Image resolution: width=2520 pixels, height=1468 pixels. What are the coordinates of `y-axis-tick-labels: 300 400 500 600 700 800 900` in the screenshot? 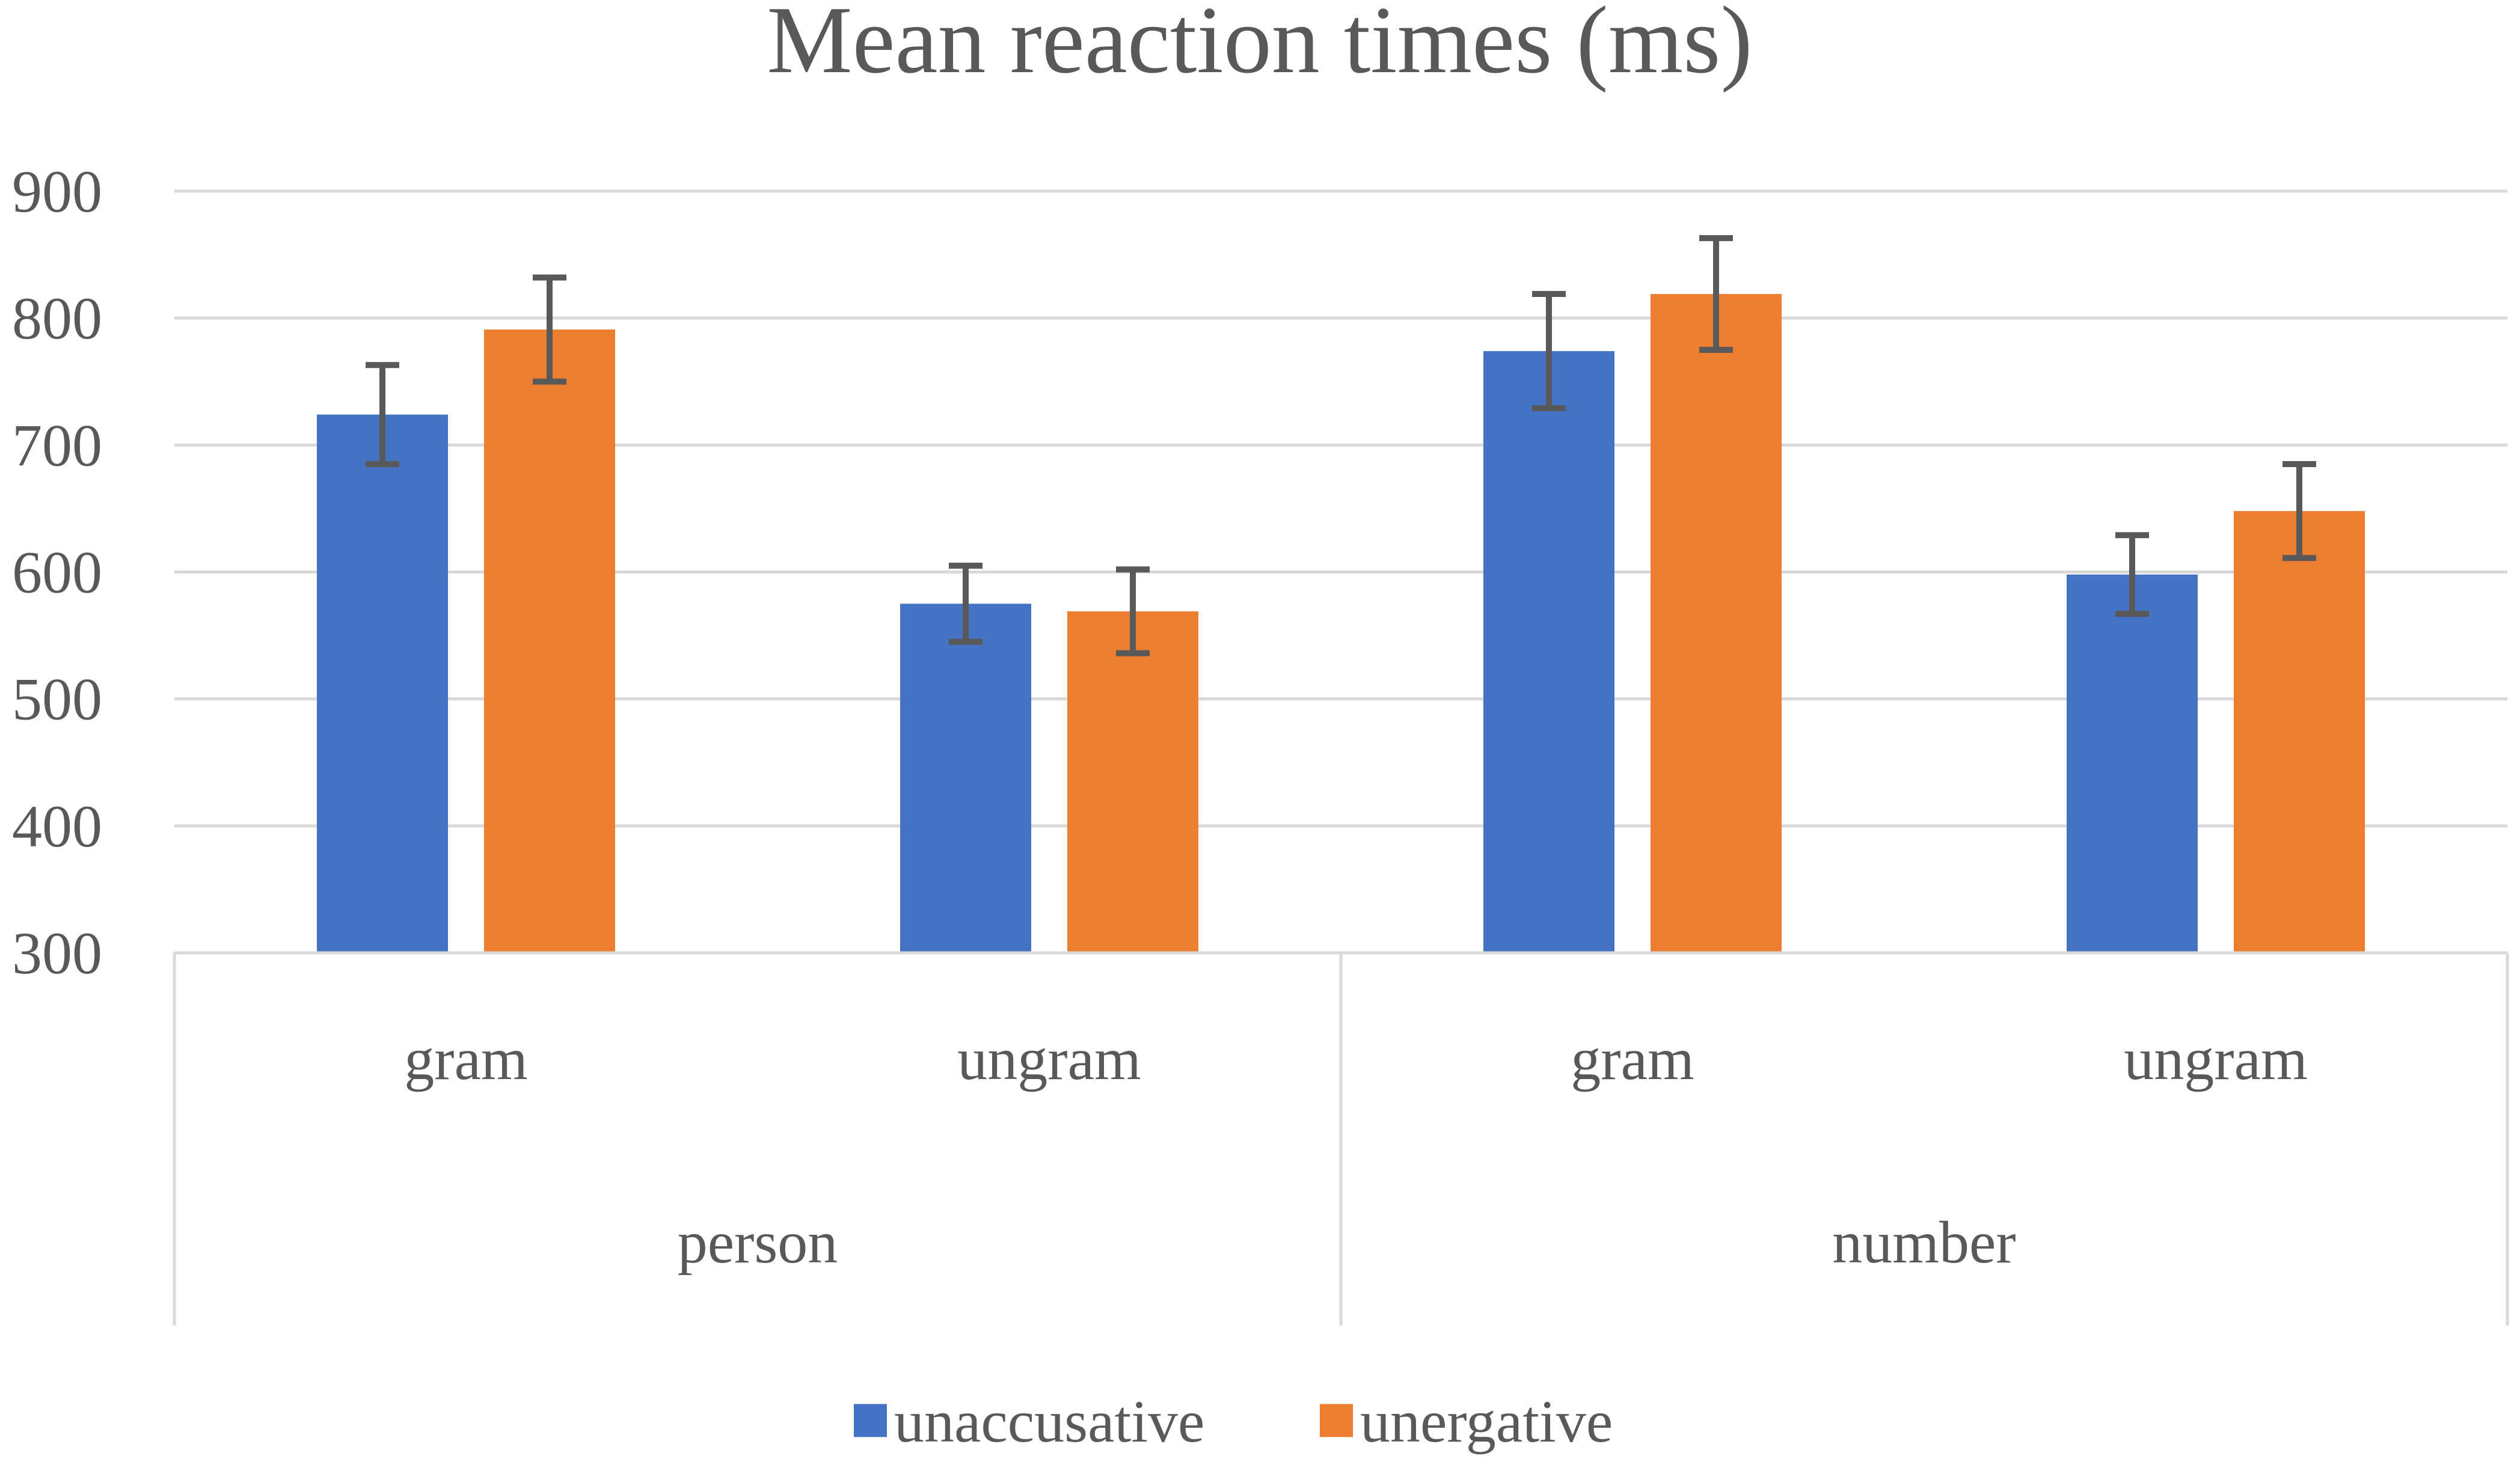 It's located at (57, 572).